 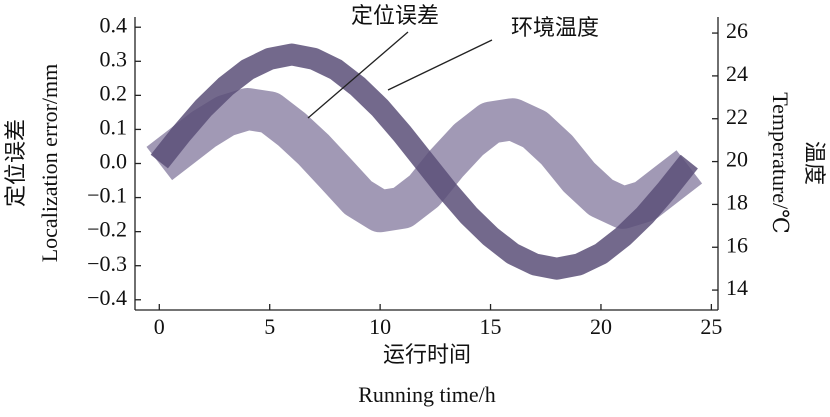 What do you see at coordinates (737, 116) in the screenshot?
I see `y2-tick-label: 22` at bounding box center [737, 116].